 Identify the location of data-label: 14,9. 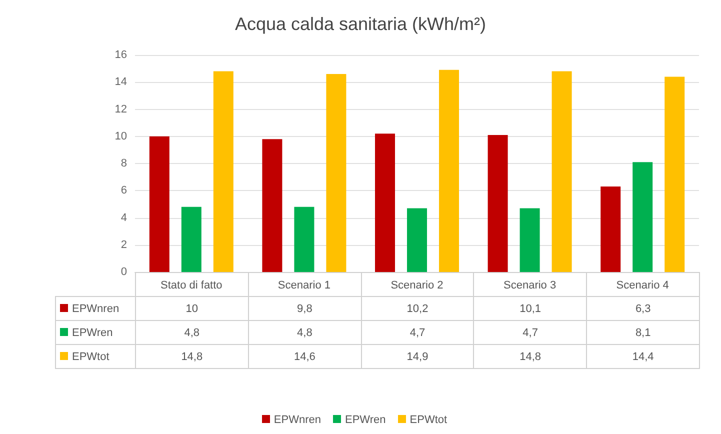
(417, 356).